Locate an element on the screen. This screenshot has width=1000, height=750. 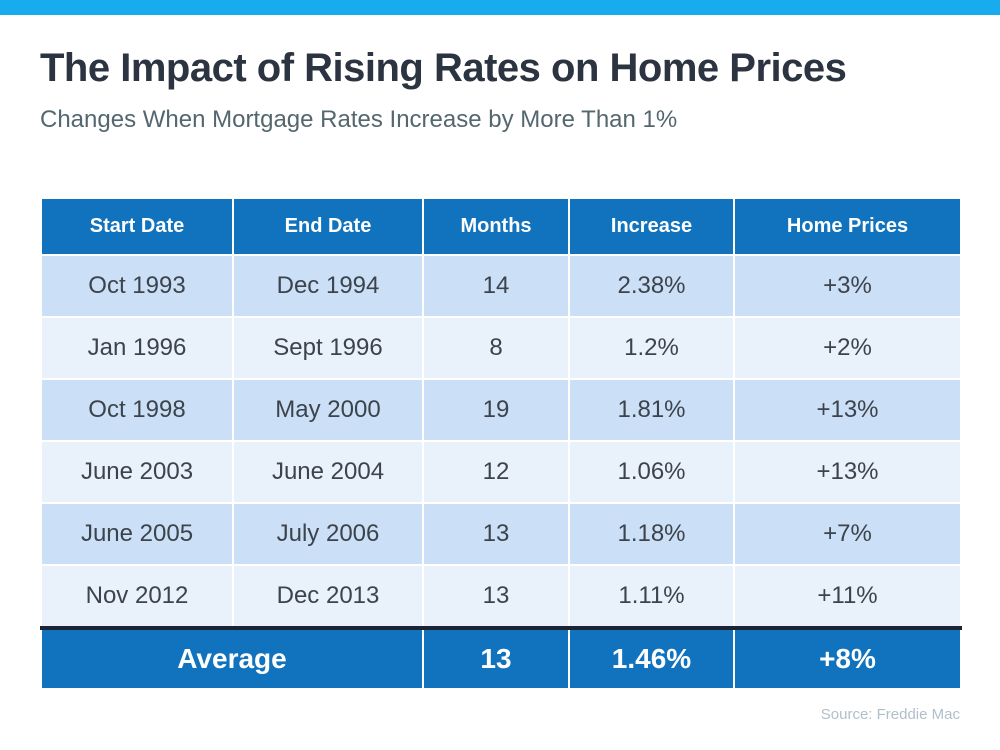
table-row: Nov 2012 Dec 2013 13 1.11% +11% is located at coordinates (501, 596).